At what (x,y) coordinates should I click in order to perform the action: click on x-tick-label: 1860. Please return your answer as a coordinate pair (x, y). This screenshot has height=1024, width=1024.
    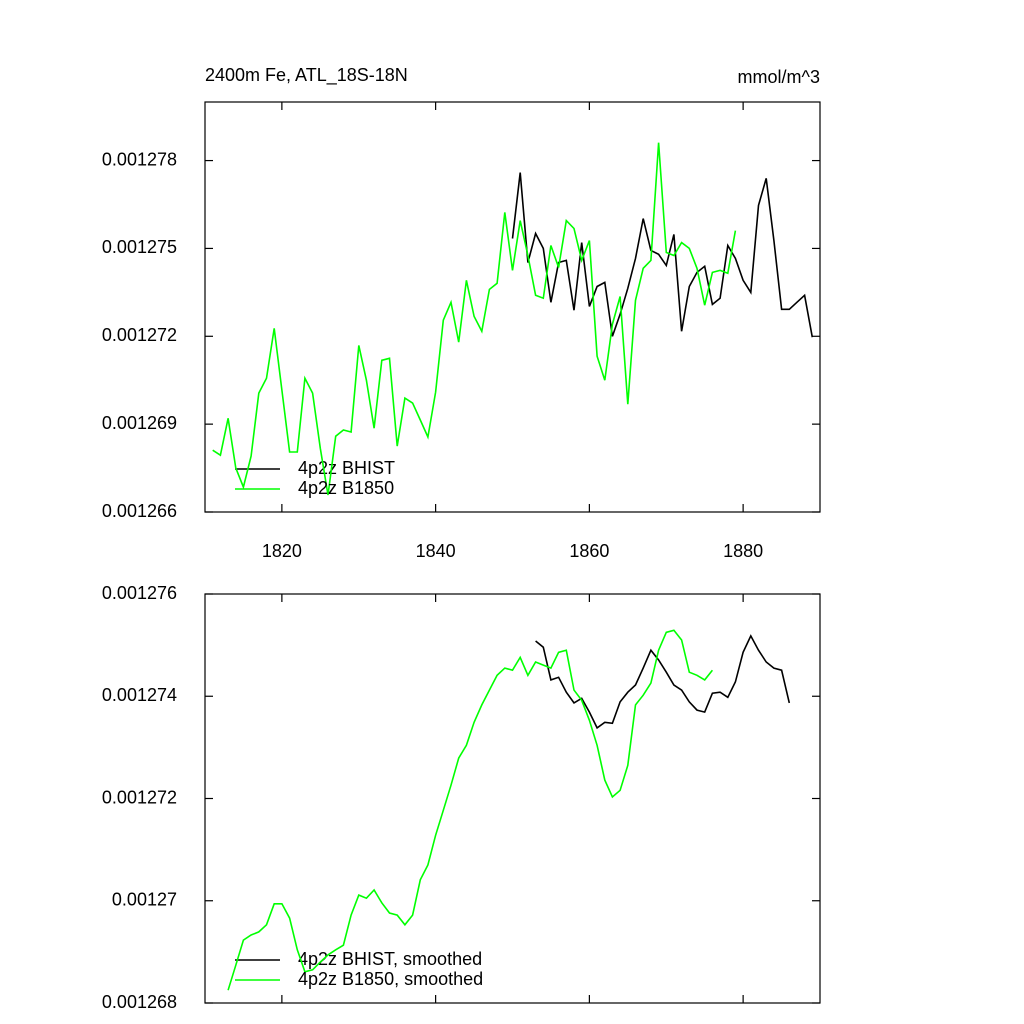
    Looking at the image, I should click on (589, 551).